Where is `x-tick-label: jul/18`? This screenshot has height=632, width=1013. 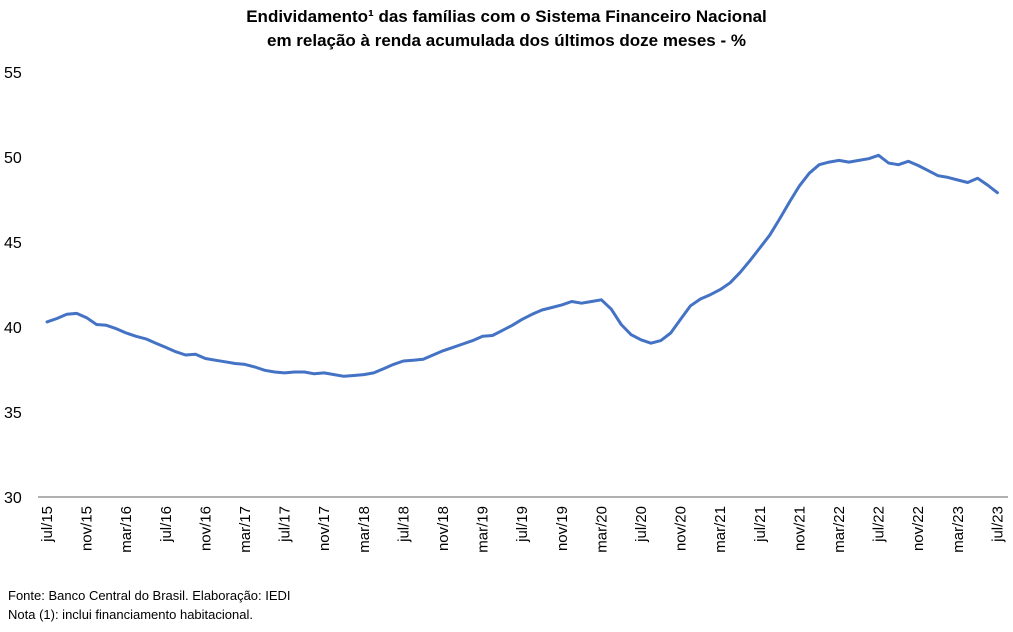
x-tick-label: jul/18 is located at coordinates (403, 524).